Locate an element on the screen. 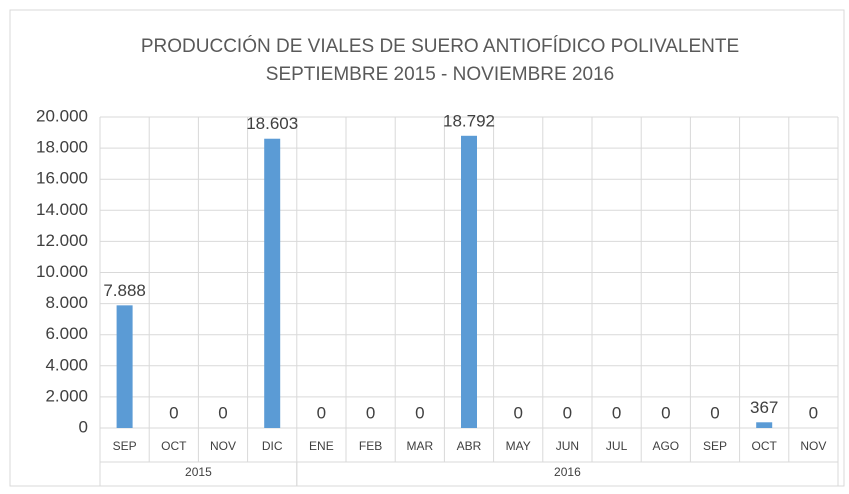 This screenshot has height=494, width=849. data-label: 18.603 is located at coordinates (272, 123).